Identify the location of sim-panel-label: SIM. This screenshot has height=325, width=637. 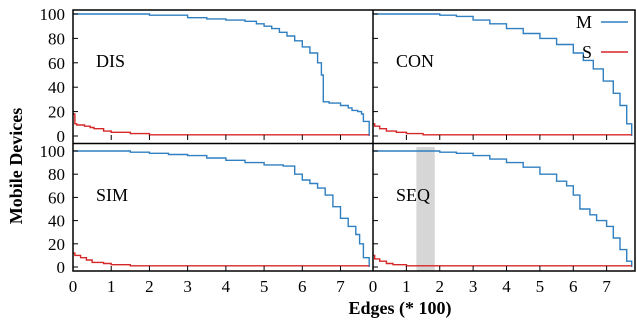
(112, 195).